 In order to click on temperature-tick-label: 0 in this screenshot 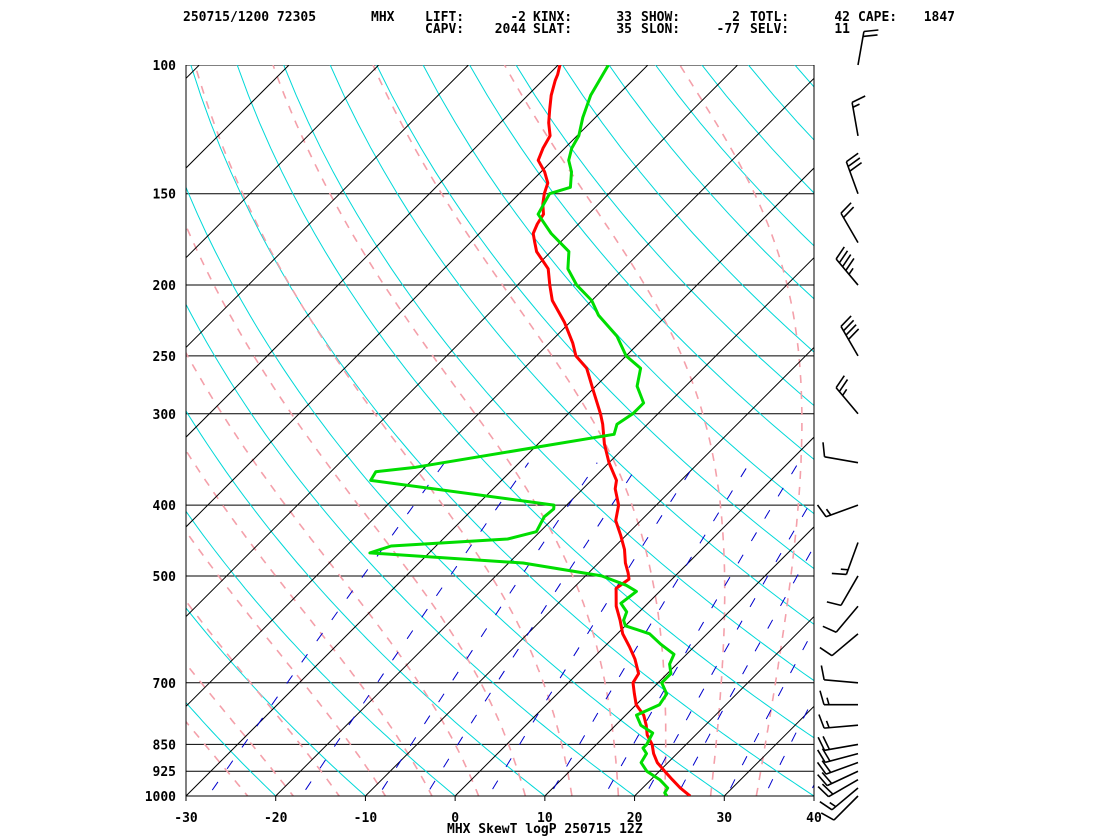, I will do `click(455, 818)`.